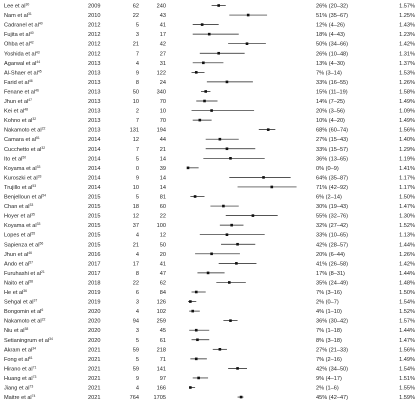 Image resolution: width=420 pixels, height=420 pixels. What do you see at coordinates (209, 111) in the screenshot?
I see `study-row: Kei et al48 2013 2 10 20% (3–56) 1.09%` at bounding box center [209, 111].